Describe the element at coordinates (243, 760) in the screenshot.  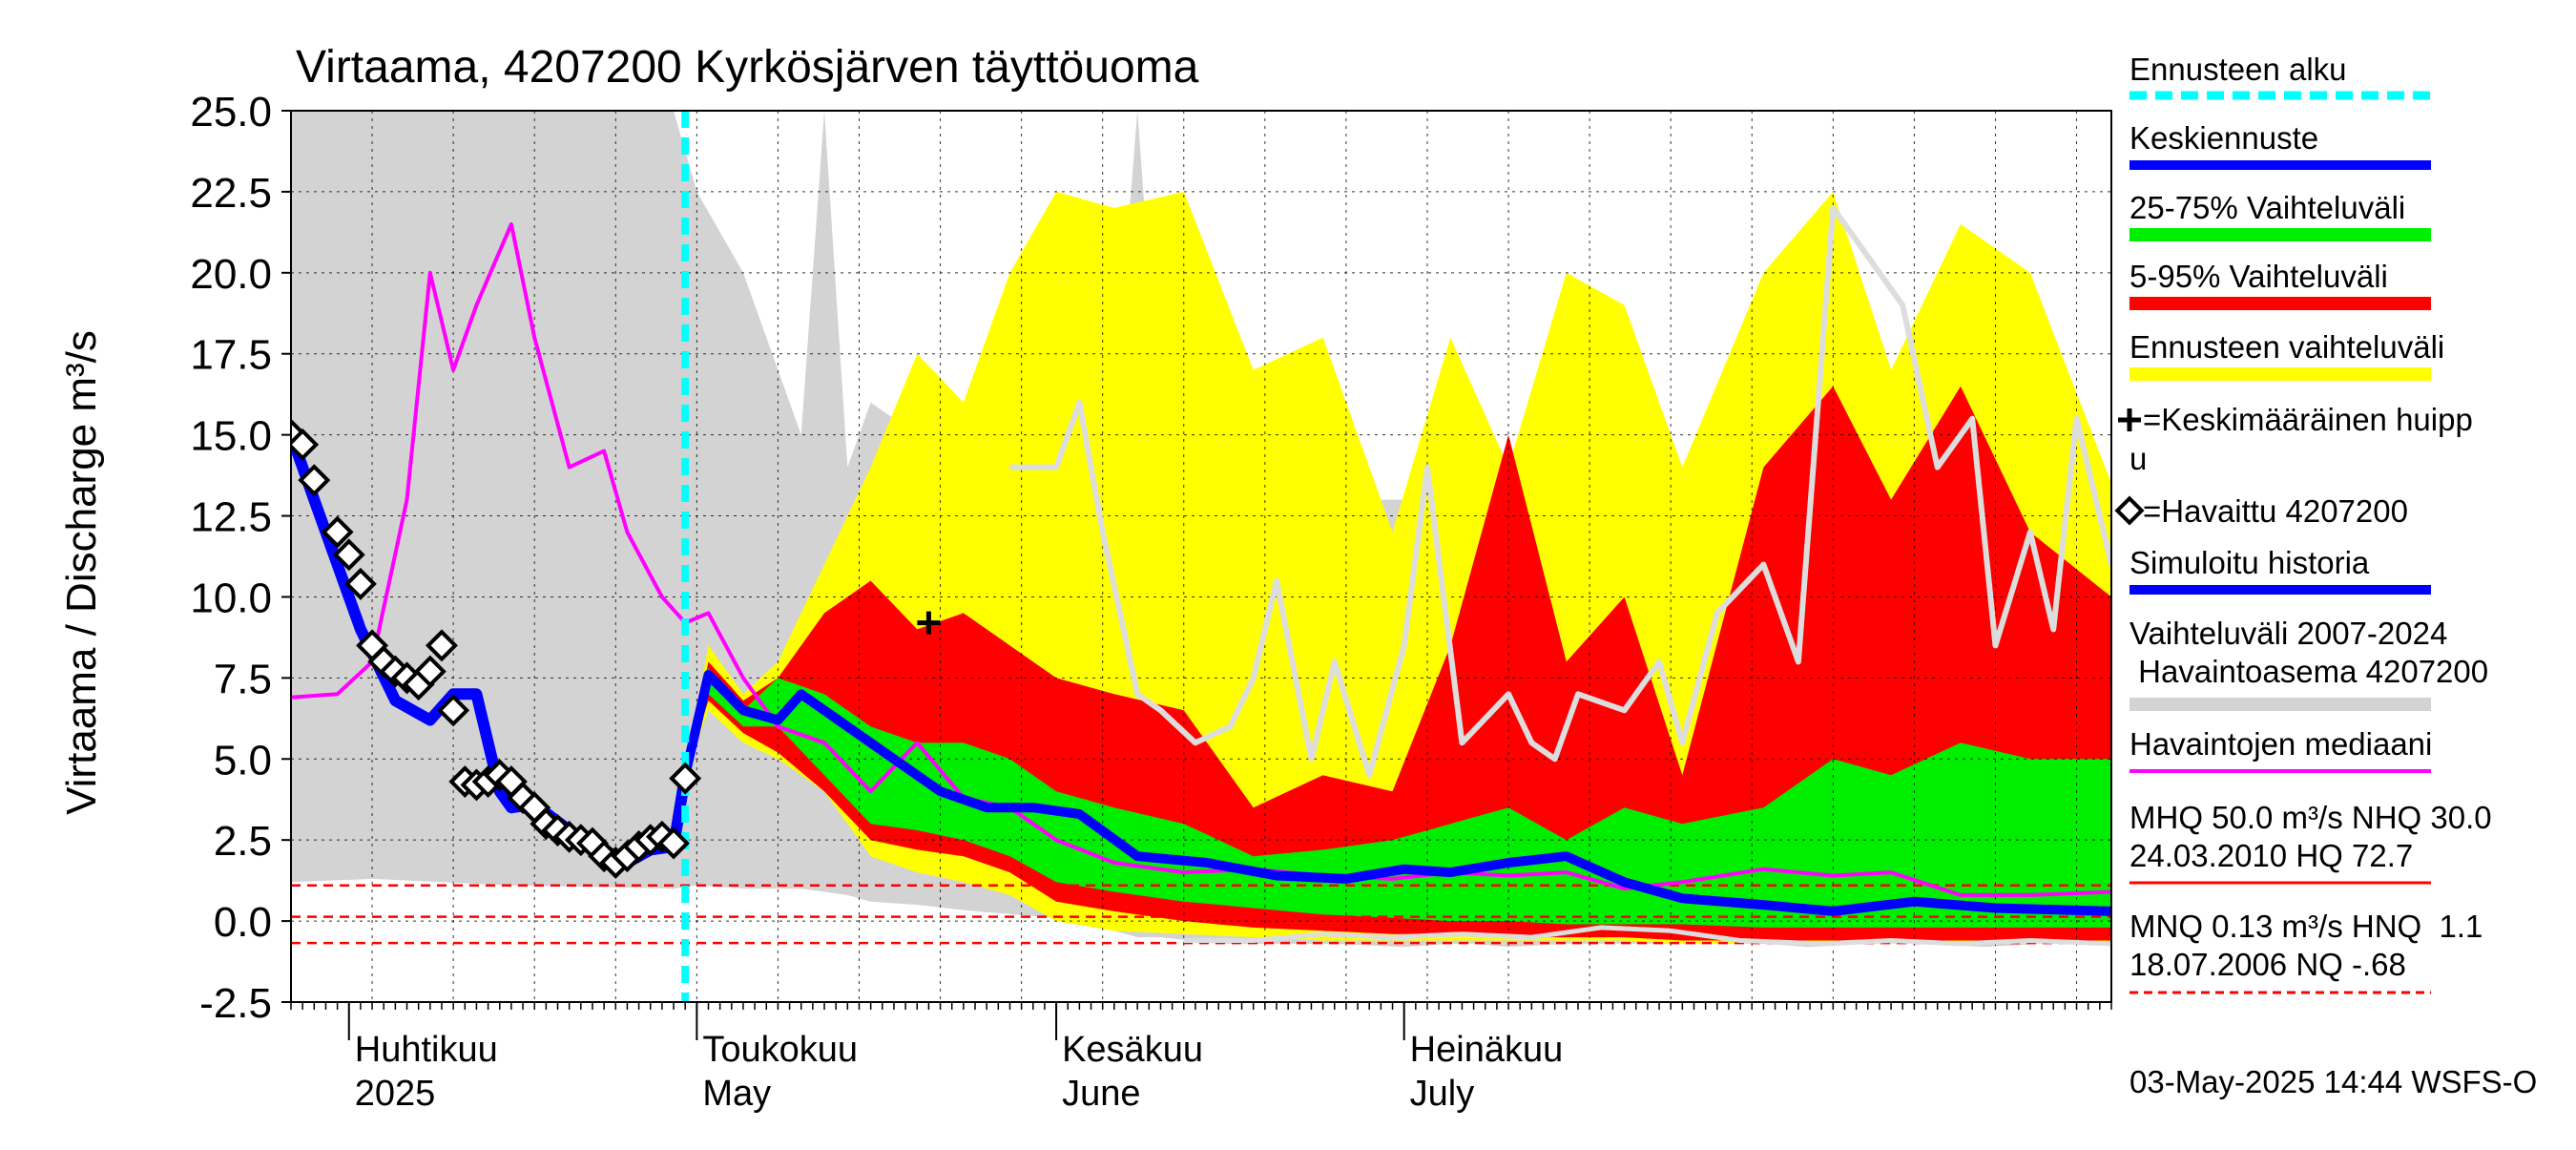
I see `y-tick-label: 5.0` at that location.